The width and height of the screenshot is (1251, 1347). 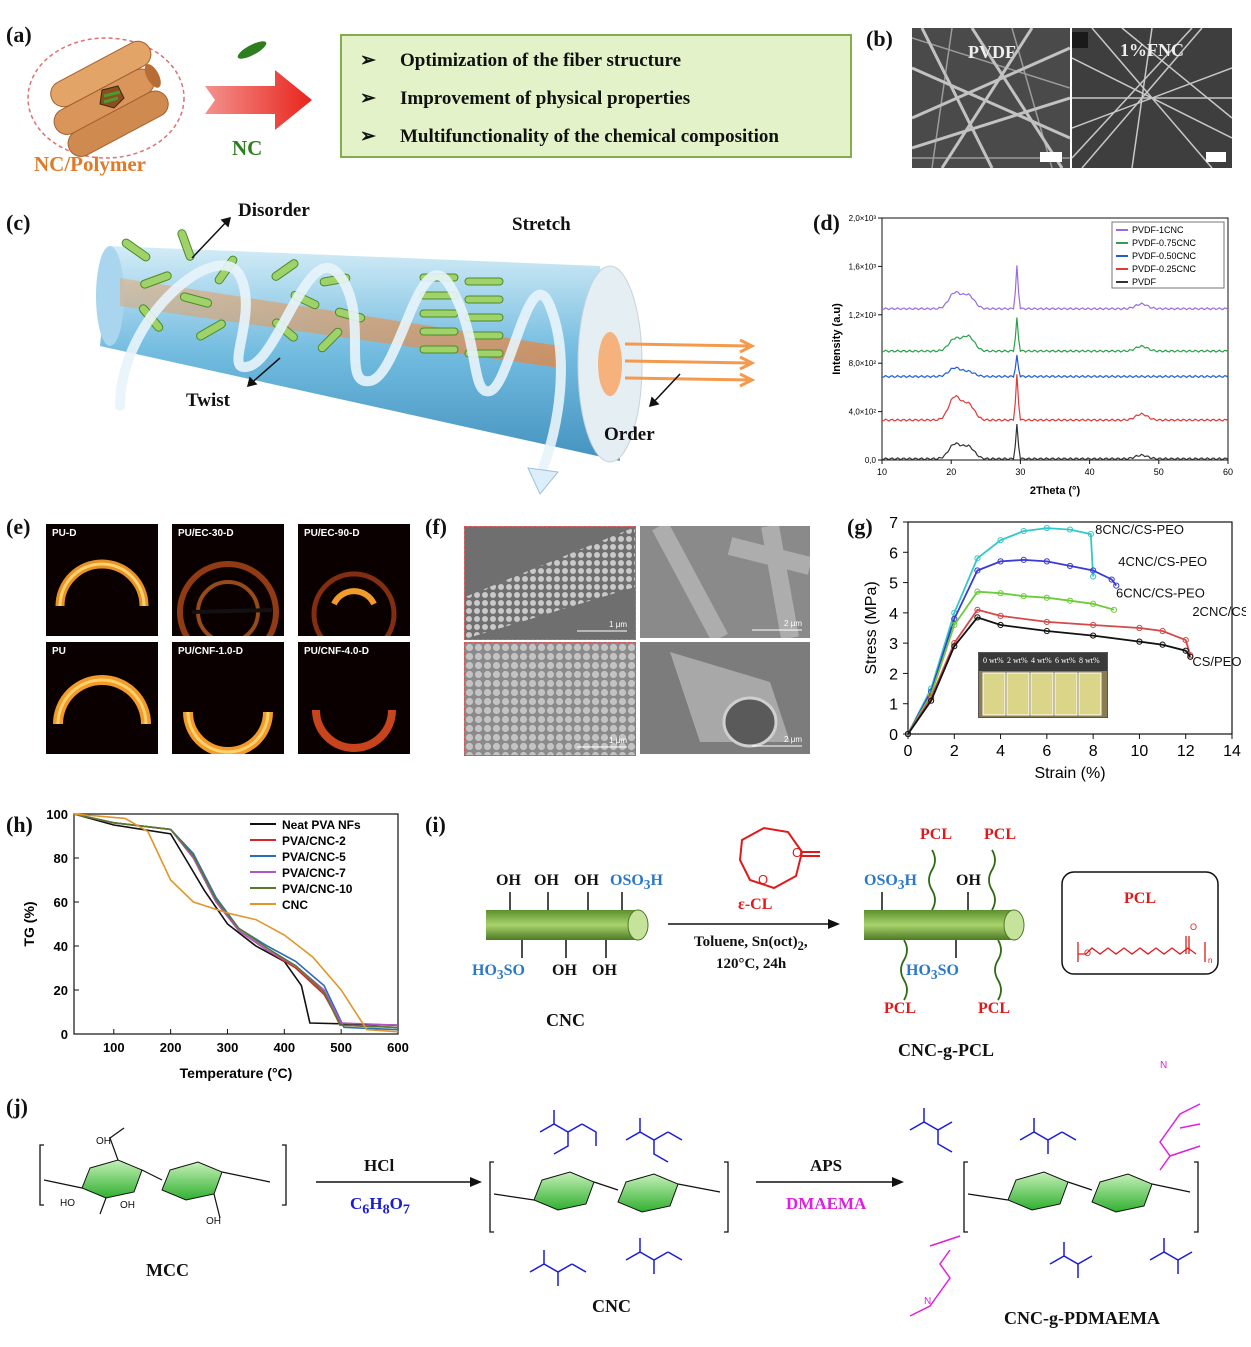 What do you see at coordinates (863, 218) in the screenshot?
I see `y-tick-label: 2,0×10³` at bounding box center [863, 218].